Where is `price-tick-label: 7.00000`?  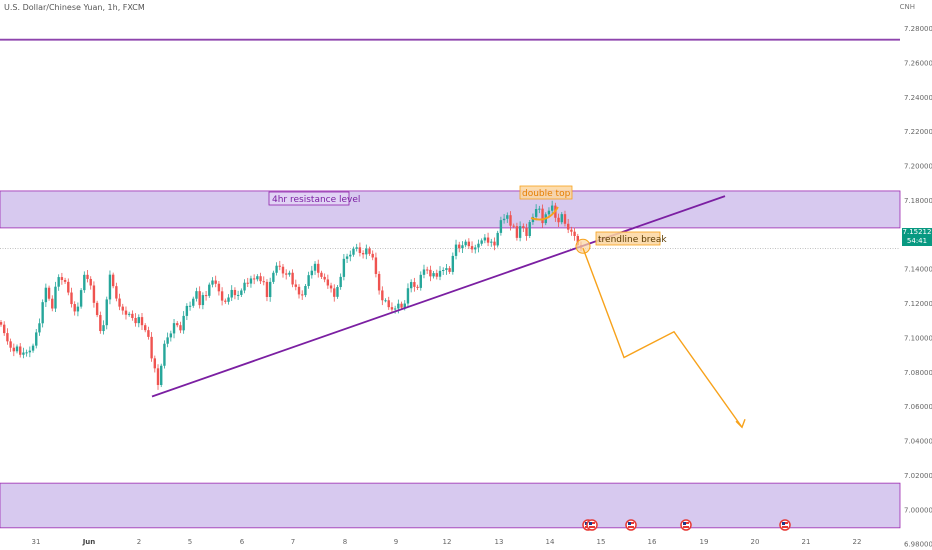
price-tick-label: 7.00000 is located at coordinates (918, 510).